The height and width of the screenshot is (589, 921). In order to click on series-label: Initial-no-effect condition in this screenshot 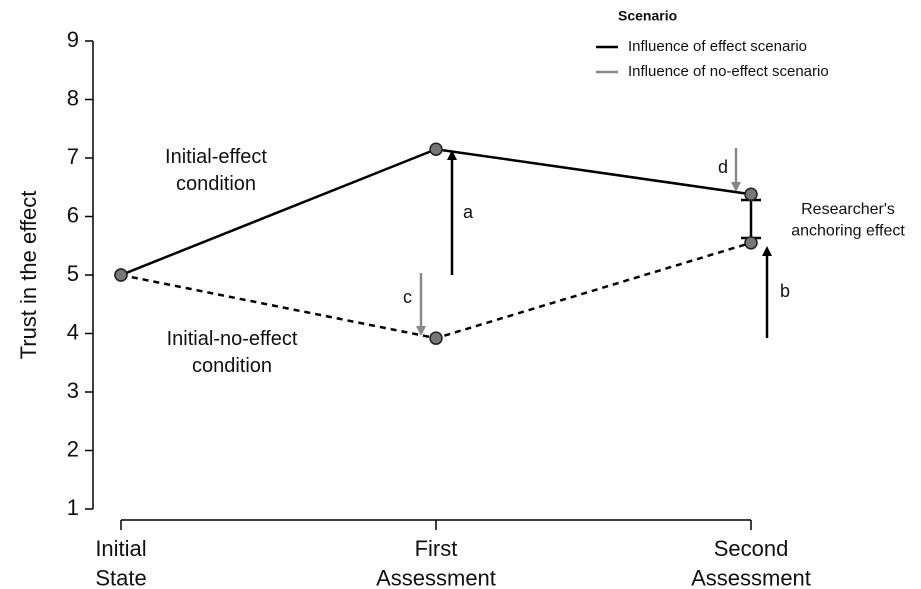, I will do `click(232, 352)`.